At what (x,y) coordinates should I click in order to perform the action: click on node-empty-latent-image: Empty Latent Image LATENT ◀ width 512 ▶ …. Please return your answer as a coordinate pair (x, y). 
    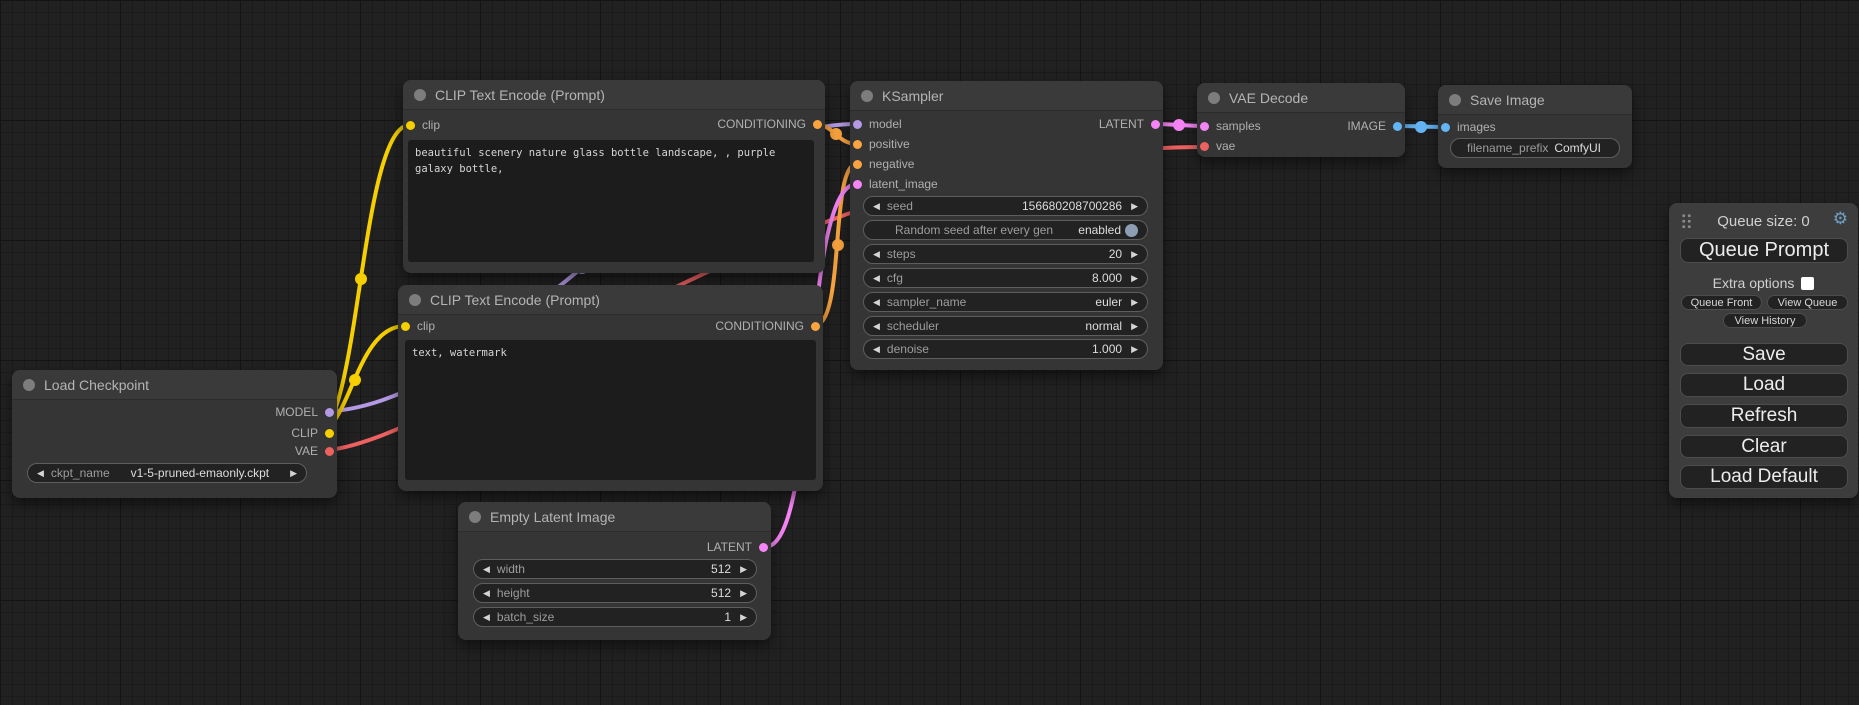
    Looking at the image, I should click on (614, 571).